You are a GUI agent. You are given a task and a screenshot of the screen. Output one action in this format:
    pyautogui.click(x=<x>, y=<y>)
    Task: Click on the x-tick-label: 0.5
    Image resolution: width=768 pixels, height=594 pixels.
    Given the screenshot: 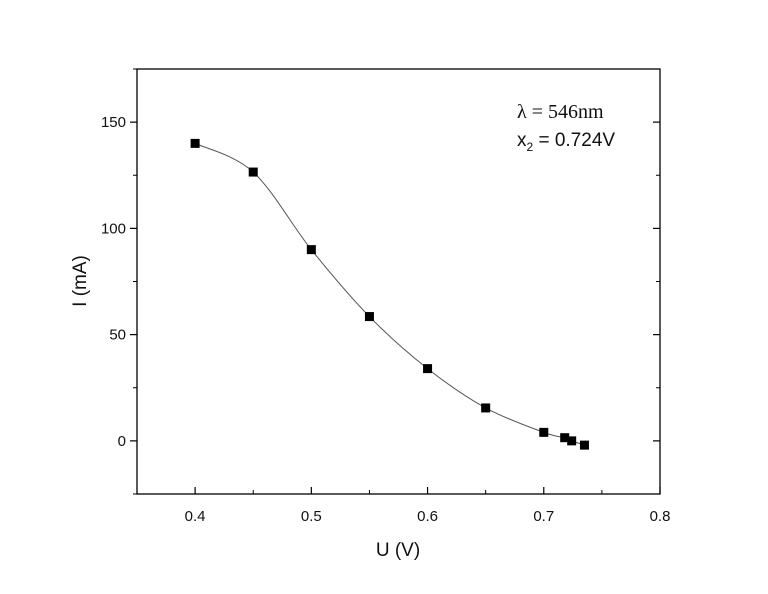 What is the action you would take?
    pyautogui.click(x=311, y=516)
    